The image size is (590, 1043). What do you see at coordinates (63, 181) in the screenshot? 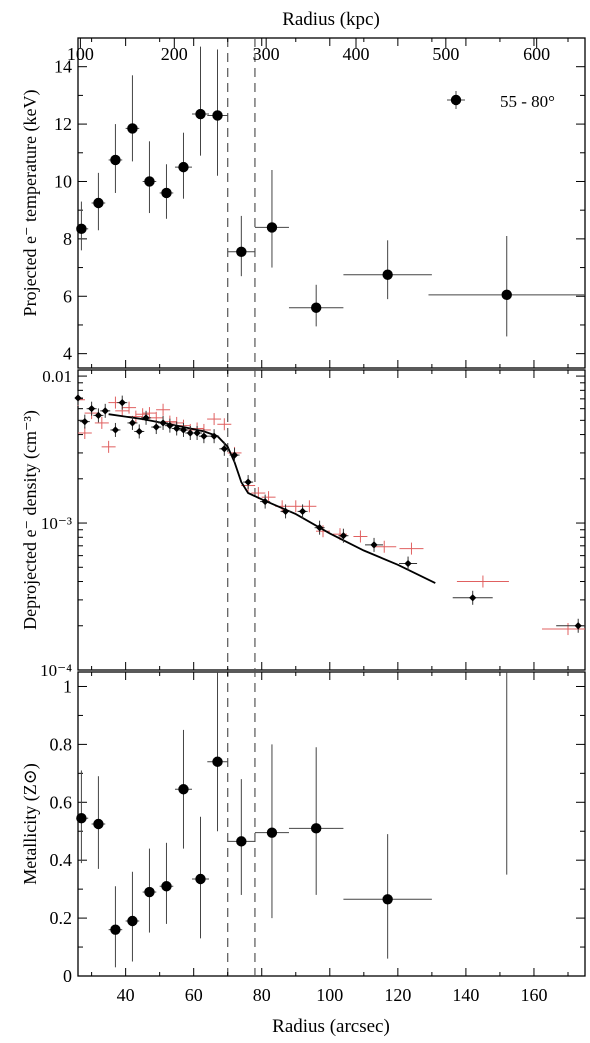
I see `temperature-y-tick-label-3: 10` at bounding box center [63, 181].